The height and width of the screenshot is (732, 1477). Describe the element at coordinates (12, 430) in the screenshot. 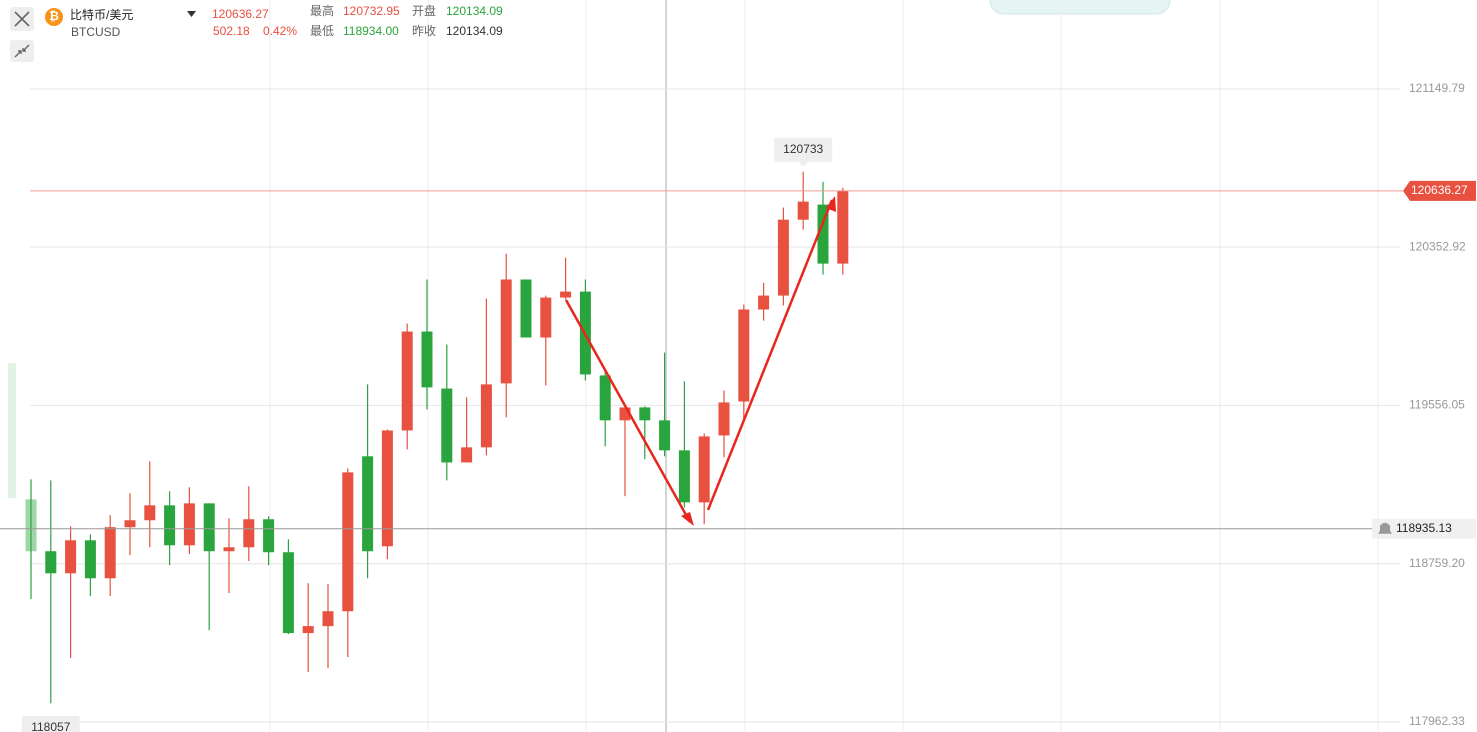

I see `volume-hint` at that location.